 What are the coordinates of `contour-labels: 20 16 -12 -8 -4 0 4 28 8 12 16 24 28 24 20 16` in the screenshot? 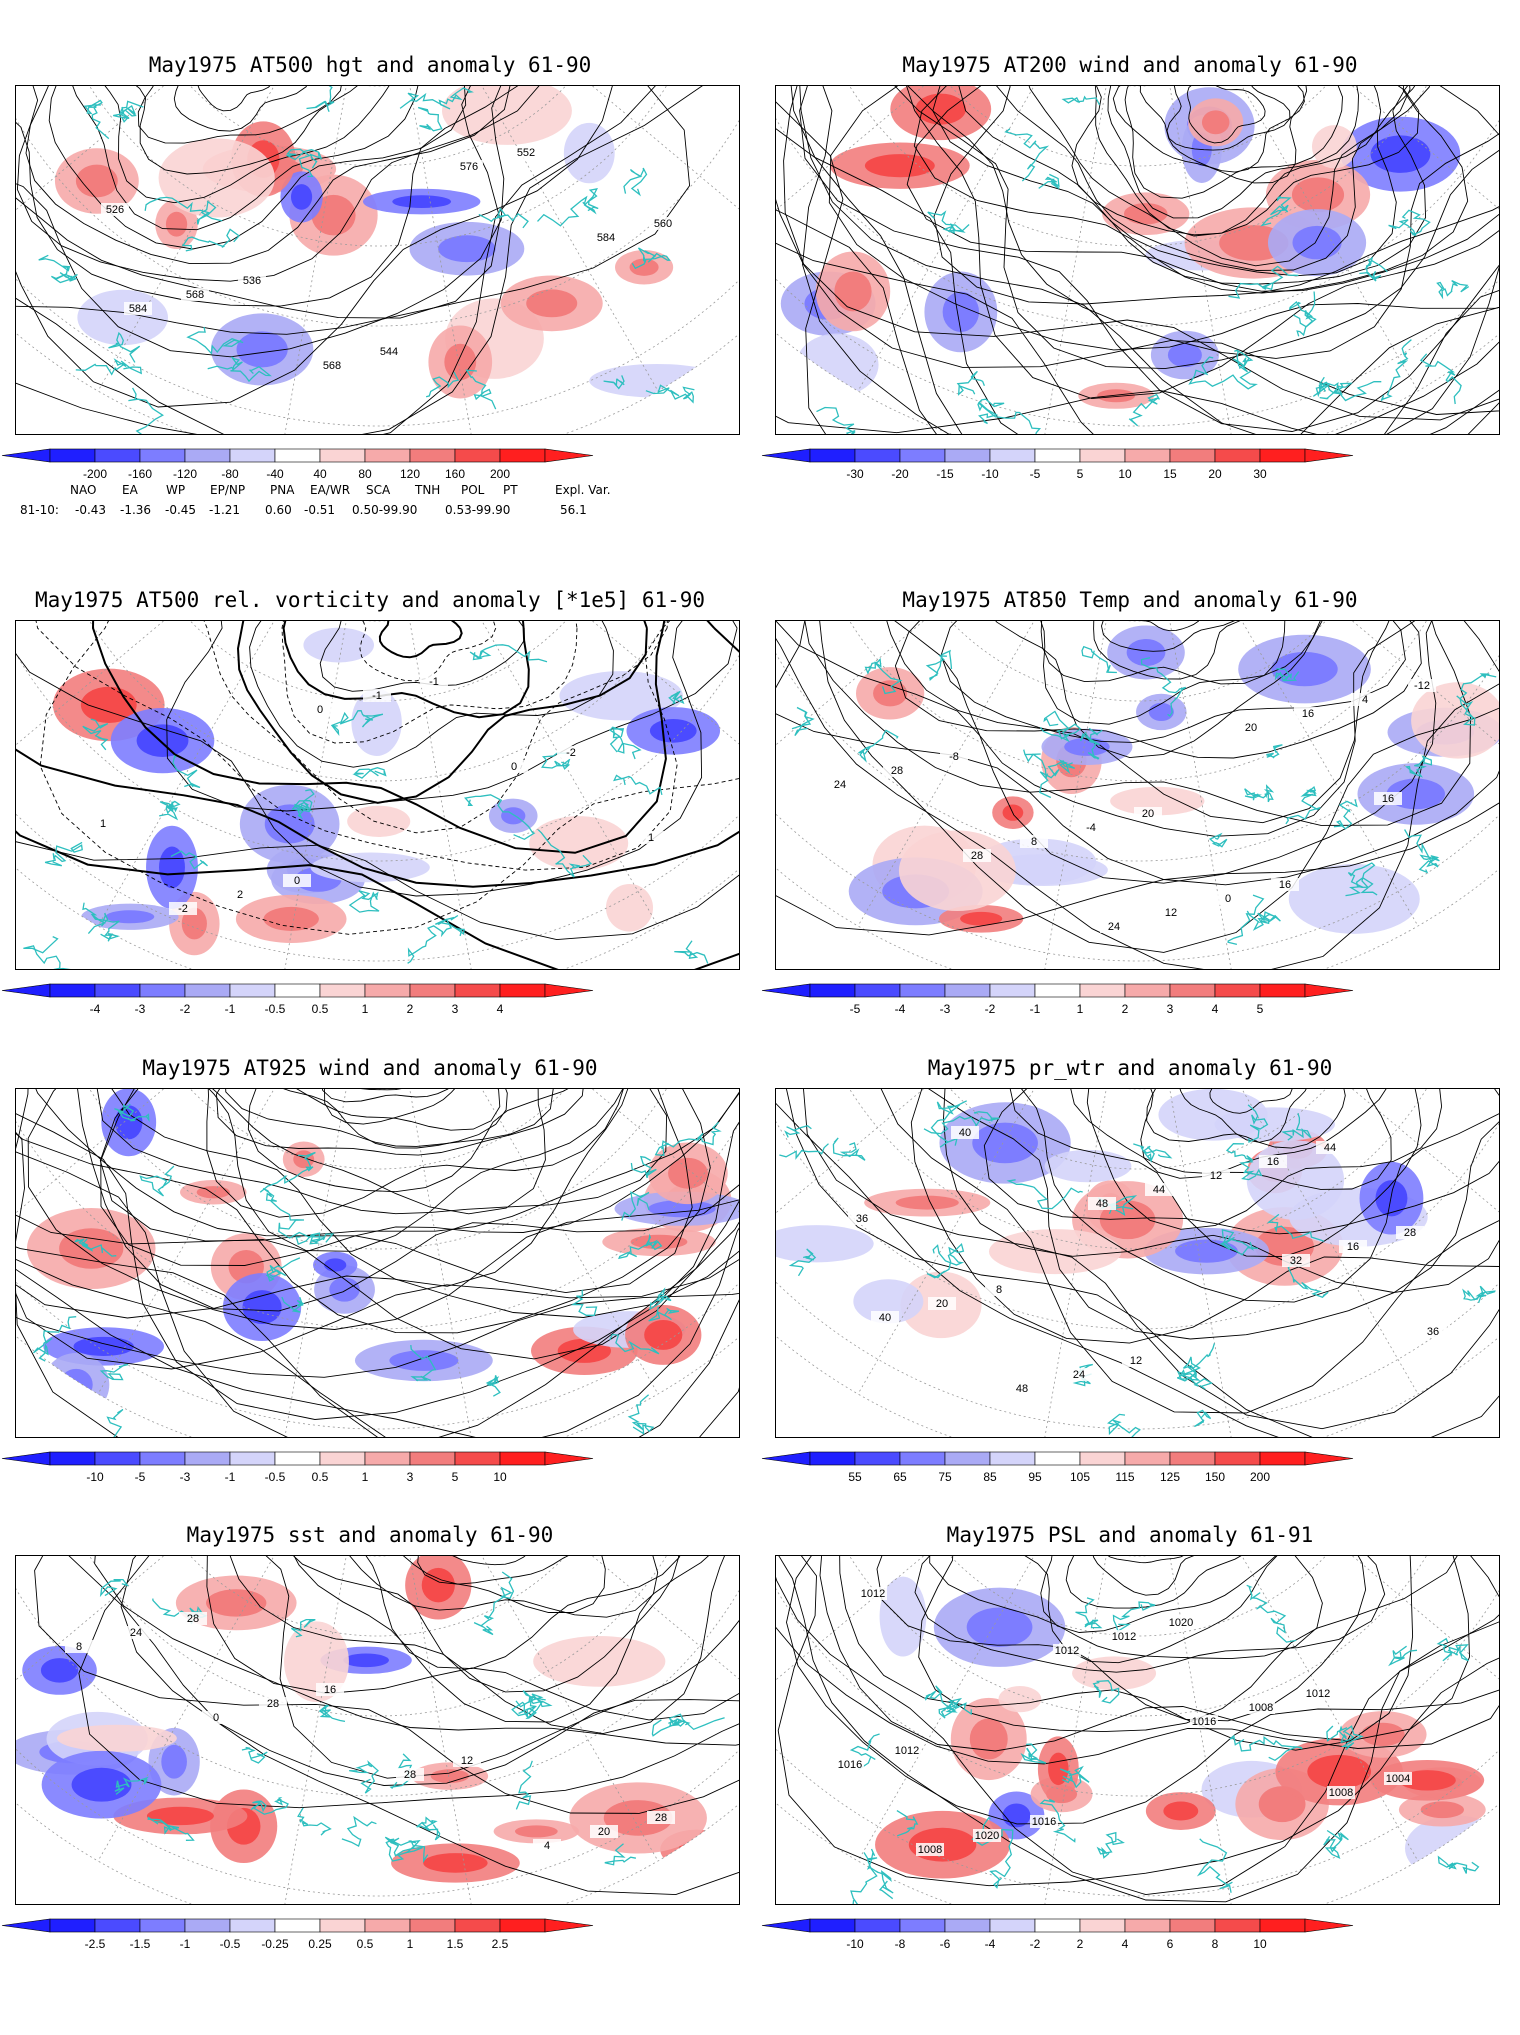 It's located at (1131, 806).